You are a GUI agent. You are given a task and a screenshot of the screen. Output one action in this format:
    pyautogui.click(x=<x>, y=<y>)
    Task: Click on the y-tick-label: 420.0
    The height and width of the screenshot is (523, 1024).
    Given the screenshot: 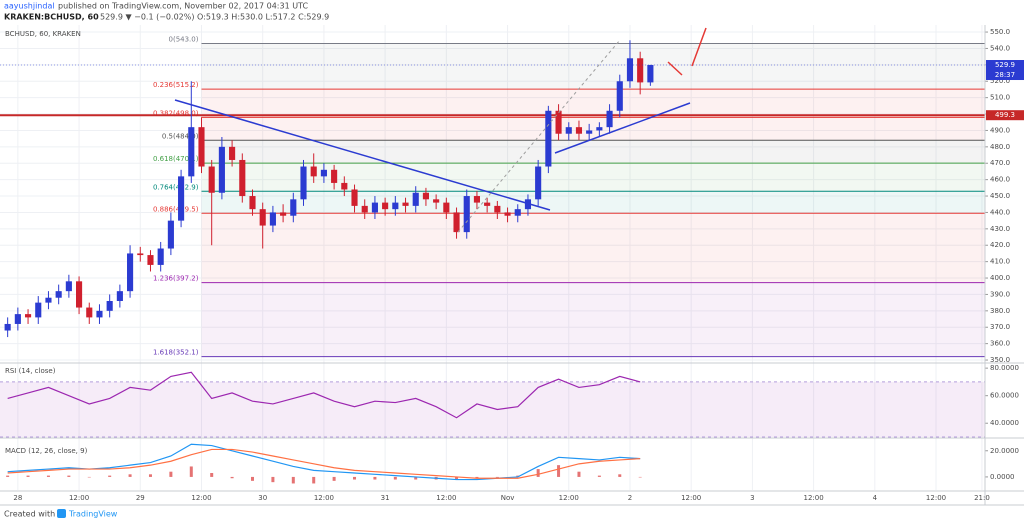 What is the action you would take?
    pyautogui.click(x=1000, y=245)
    